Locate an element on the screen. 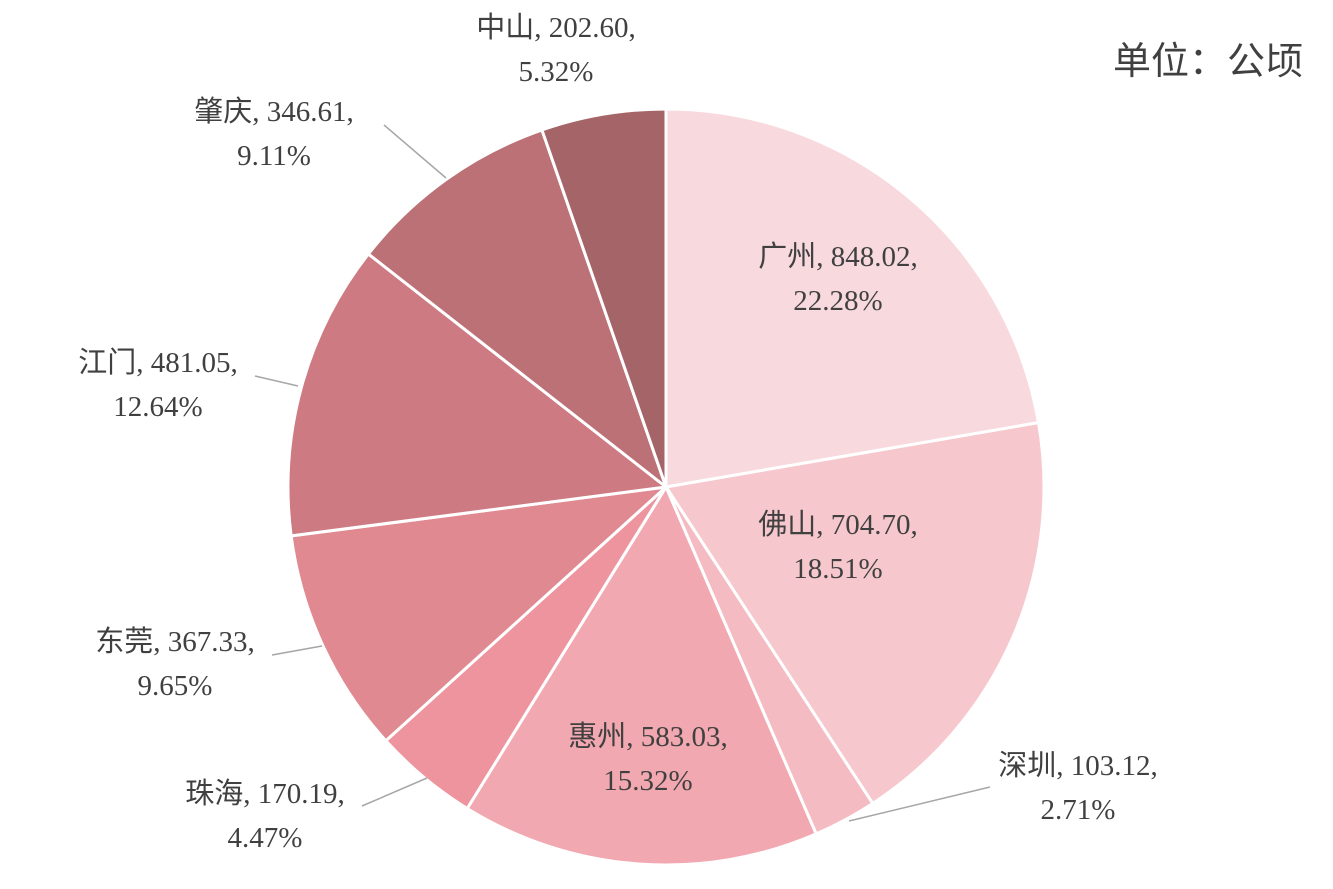  data-label-category: 东莞 is located at coordinates (124, 641).